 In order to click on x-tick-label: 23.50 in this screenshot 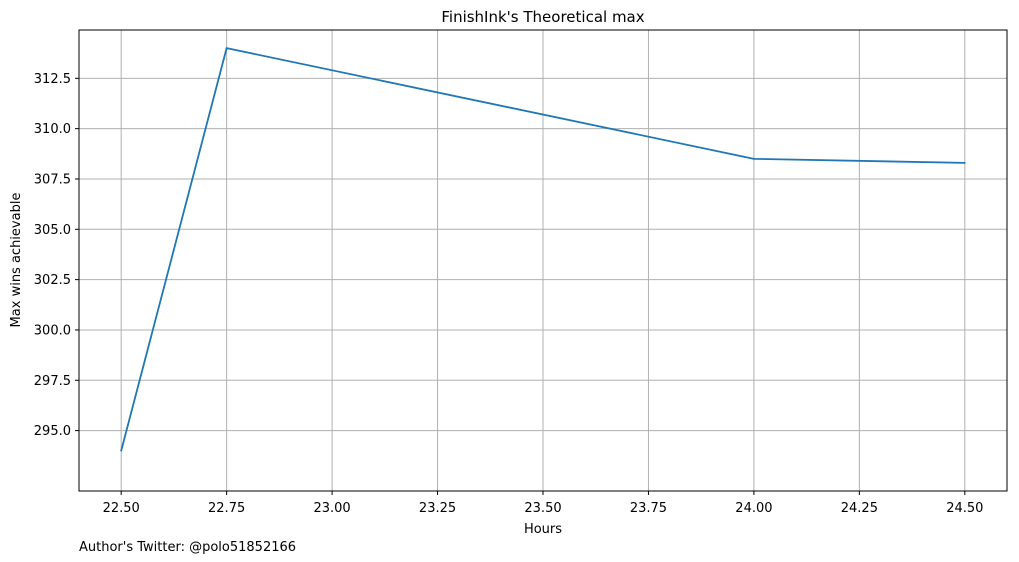, I will do `click(542, 508)`.